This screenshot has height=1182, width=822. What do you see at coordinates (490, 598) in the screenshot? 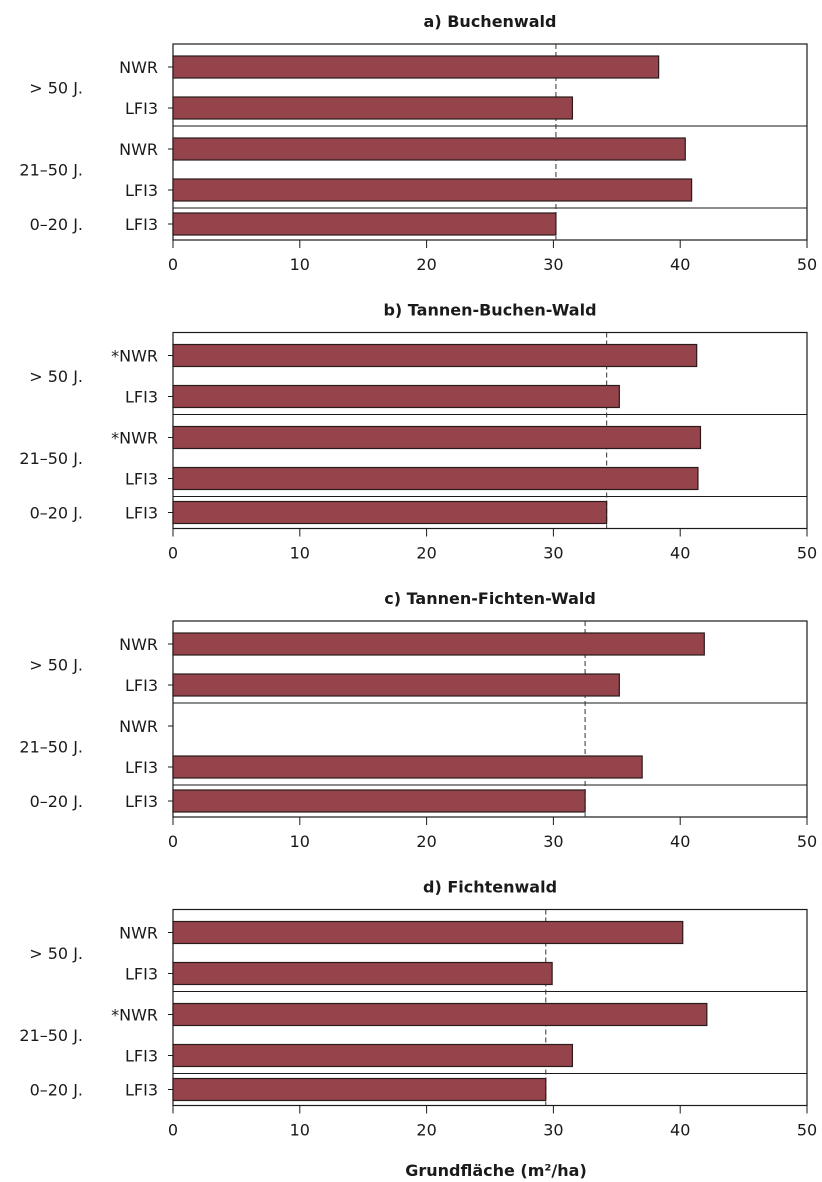
I see `panel-title: c) Tannen-Fichten-Wald` at bounding box center [490, 598].